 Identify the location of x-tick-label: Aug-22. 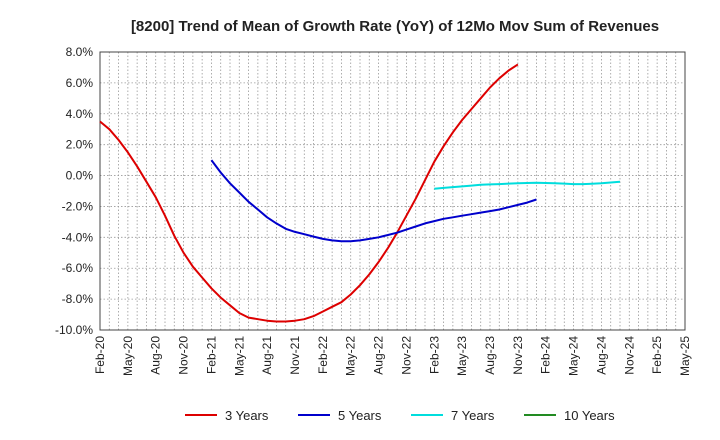
(379, 355).